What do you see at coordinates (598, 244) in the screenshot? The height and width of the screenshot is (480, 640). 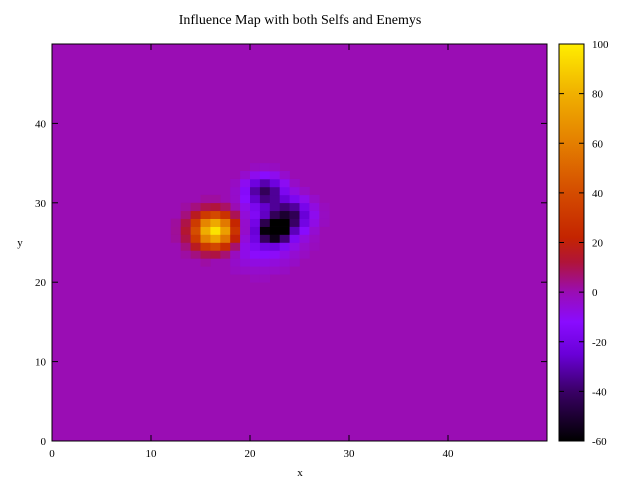 I see `colorbar-tick-label: 20` at bounding box center [598, 244].